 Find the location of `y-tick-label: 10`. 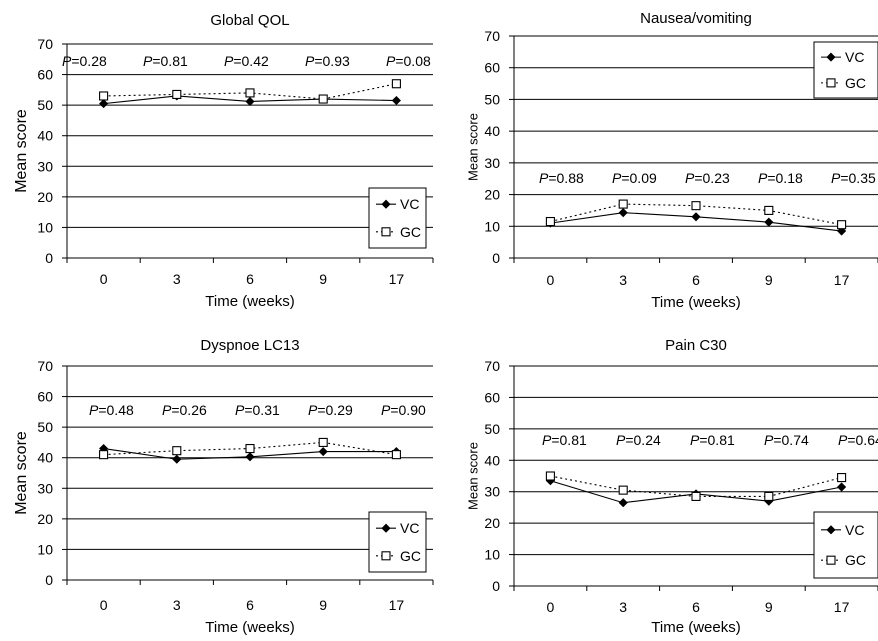

y-tick-label: 10 is located at coordinates (45, 549).